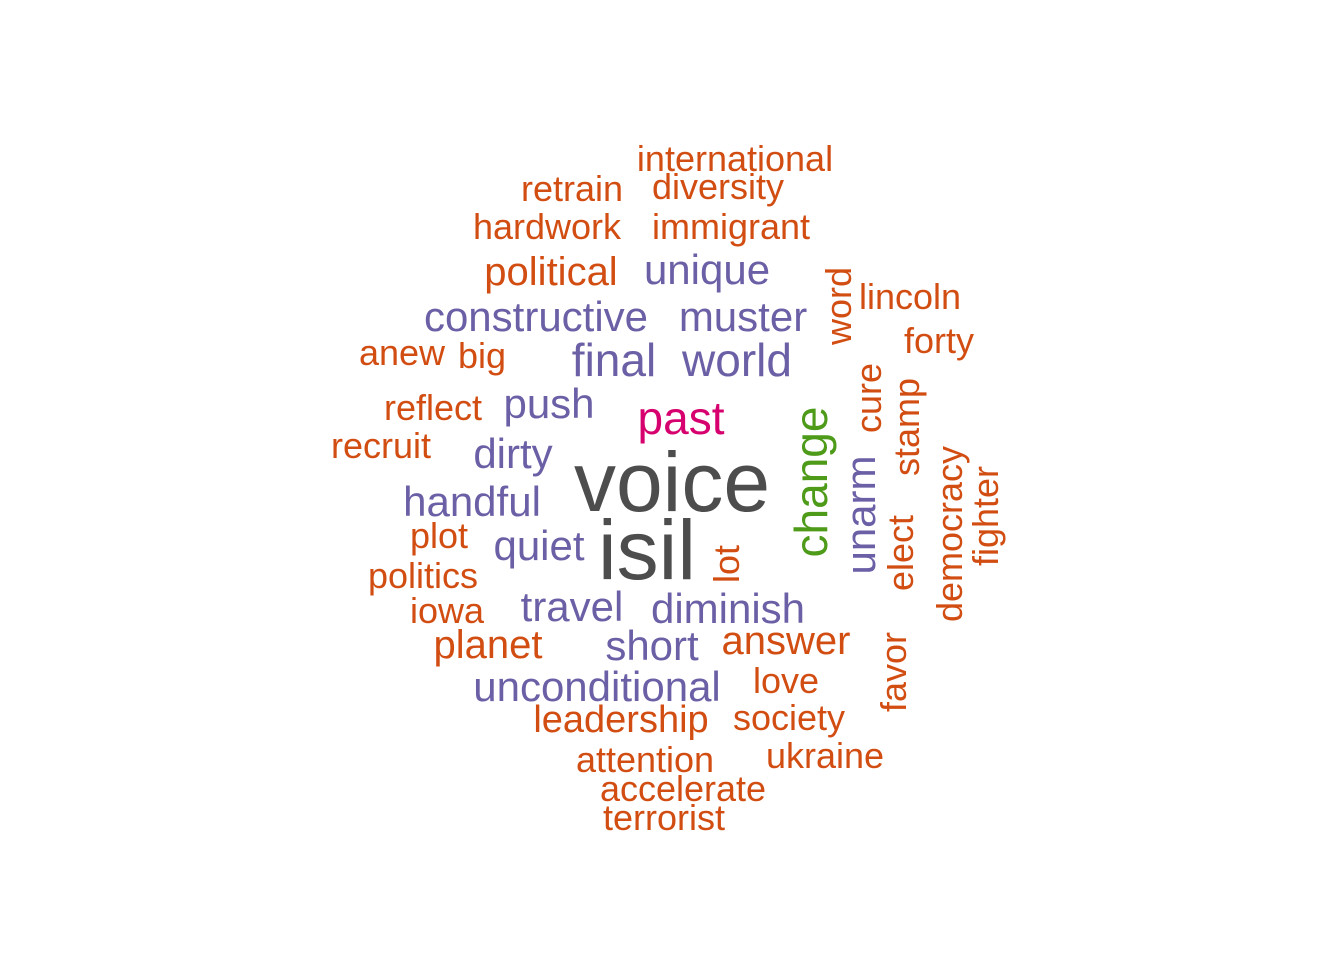 Image resolution: width=1344 pixels, height=960 pixels. I want to click on word-love: love, so click(786, 680).